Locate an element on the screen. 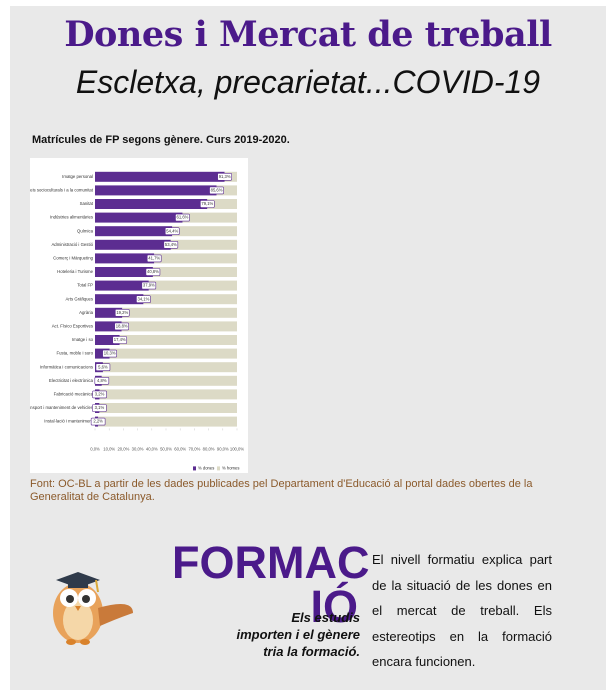 The image size is (609, 694). value-label: 3,1% is located at coordinates (100, 407).